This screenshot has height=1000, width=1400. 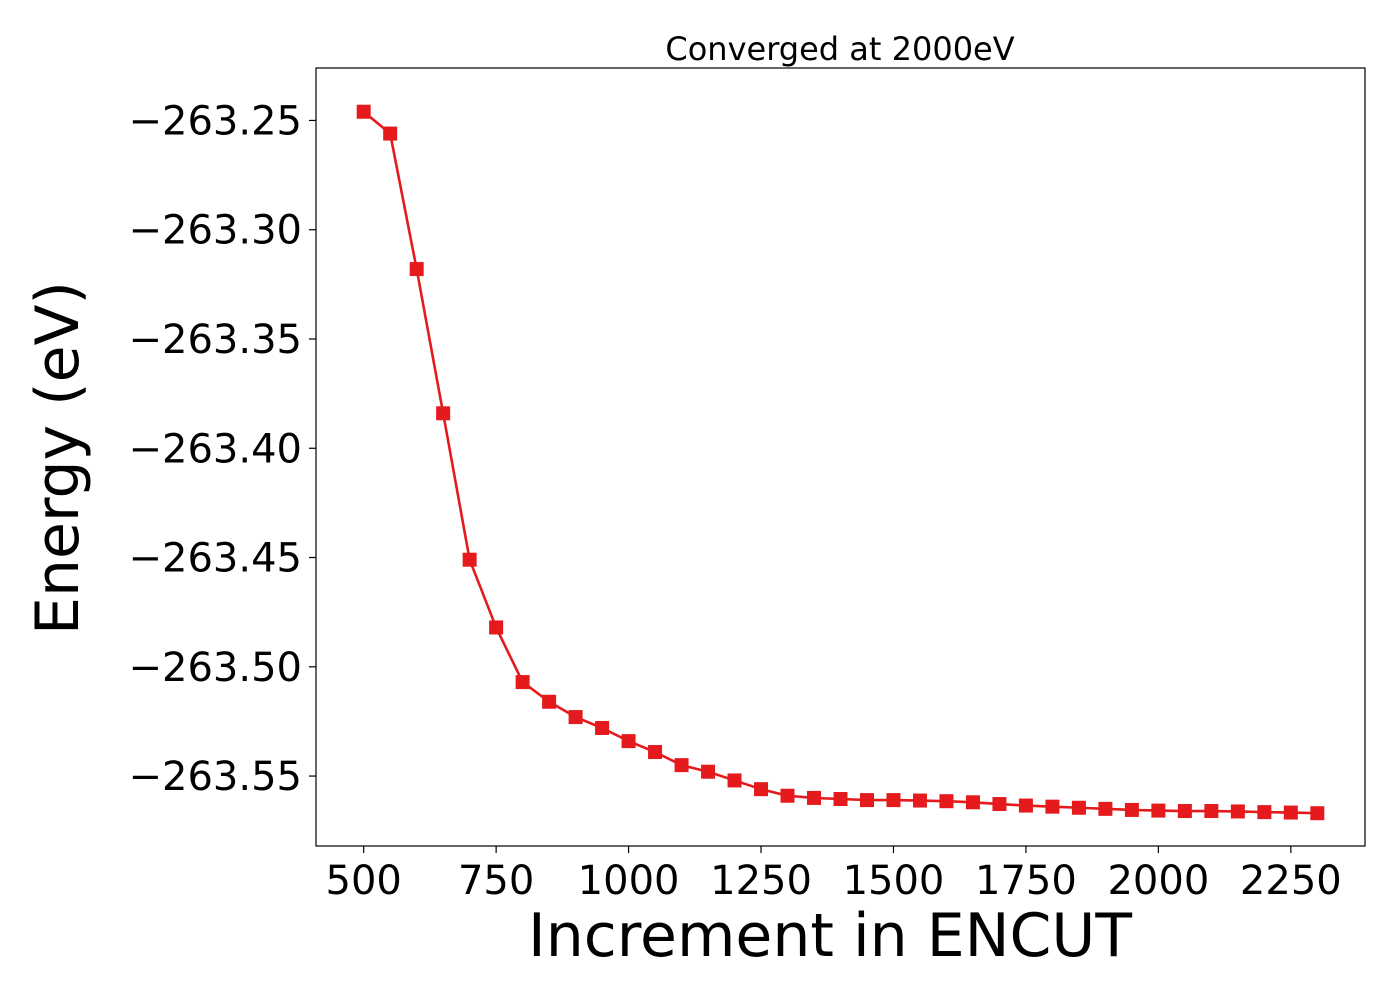 I want to click on x-tick-label: 1250, so click(x=761, y=881).